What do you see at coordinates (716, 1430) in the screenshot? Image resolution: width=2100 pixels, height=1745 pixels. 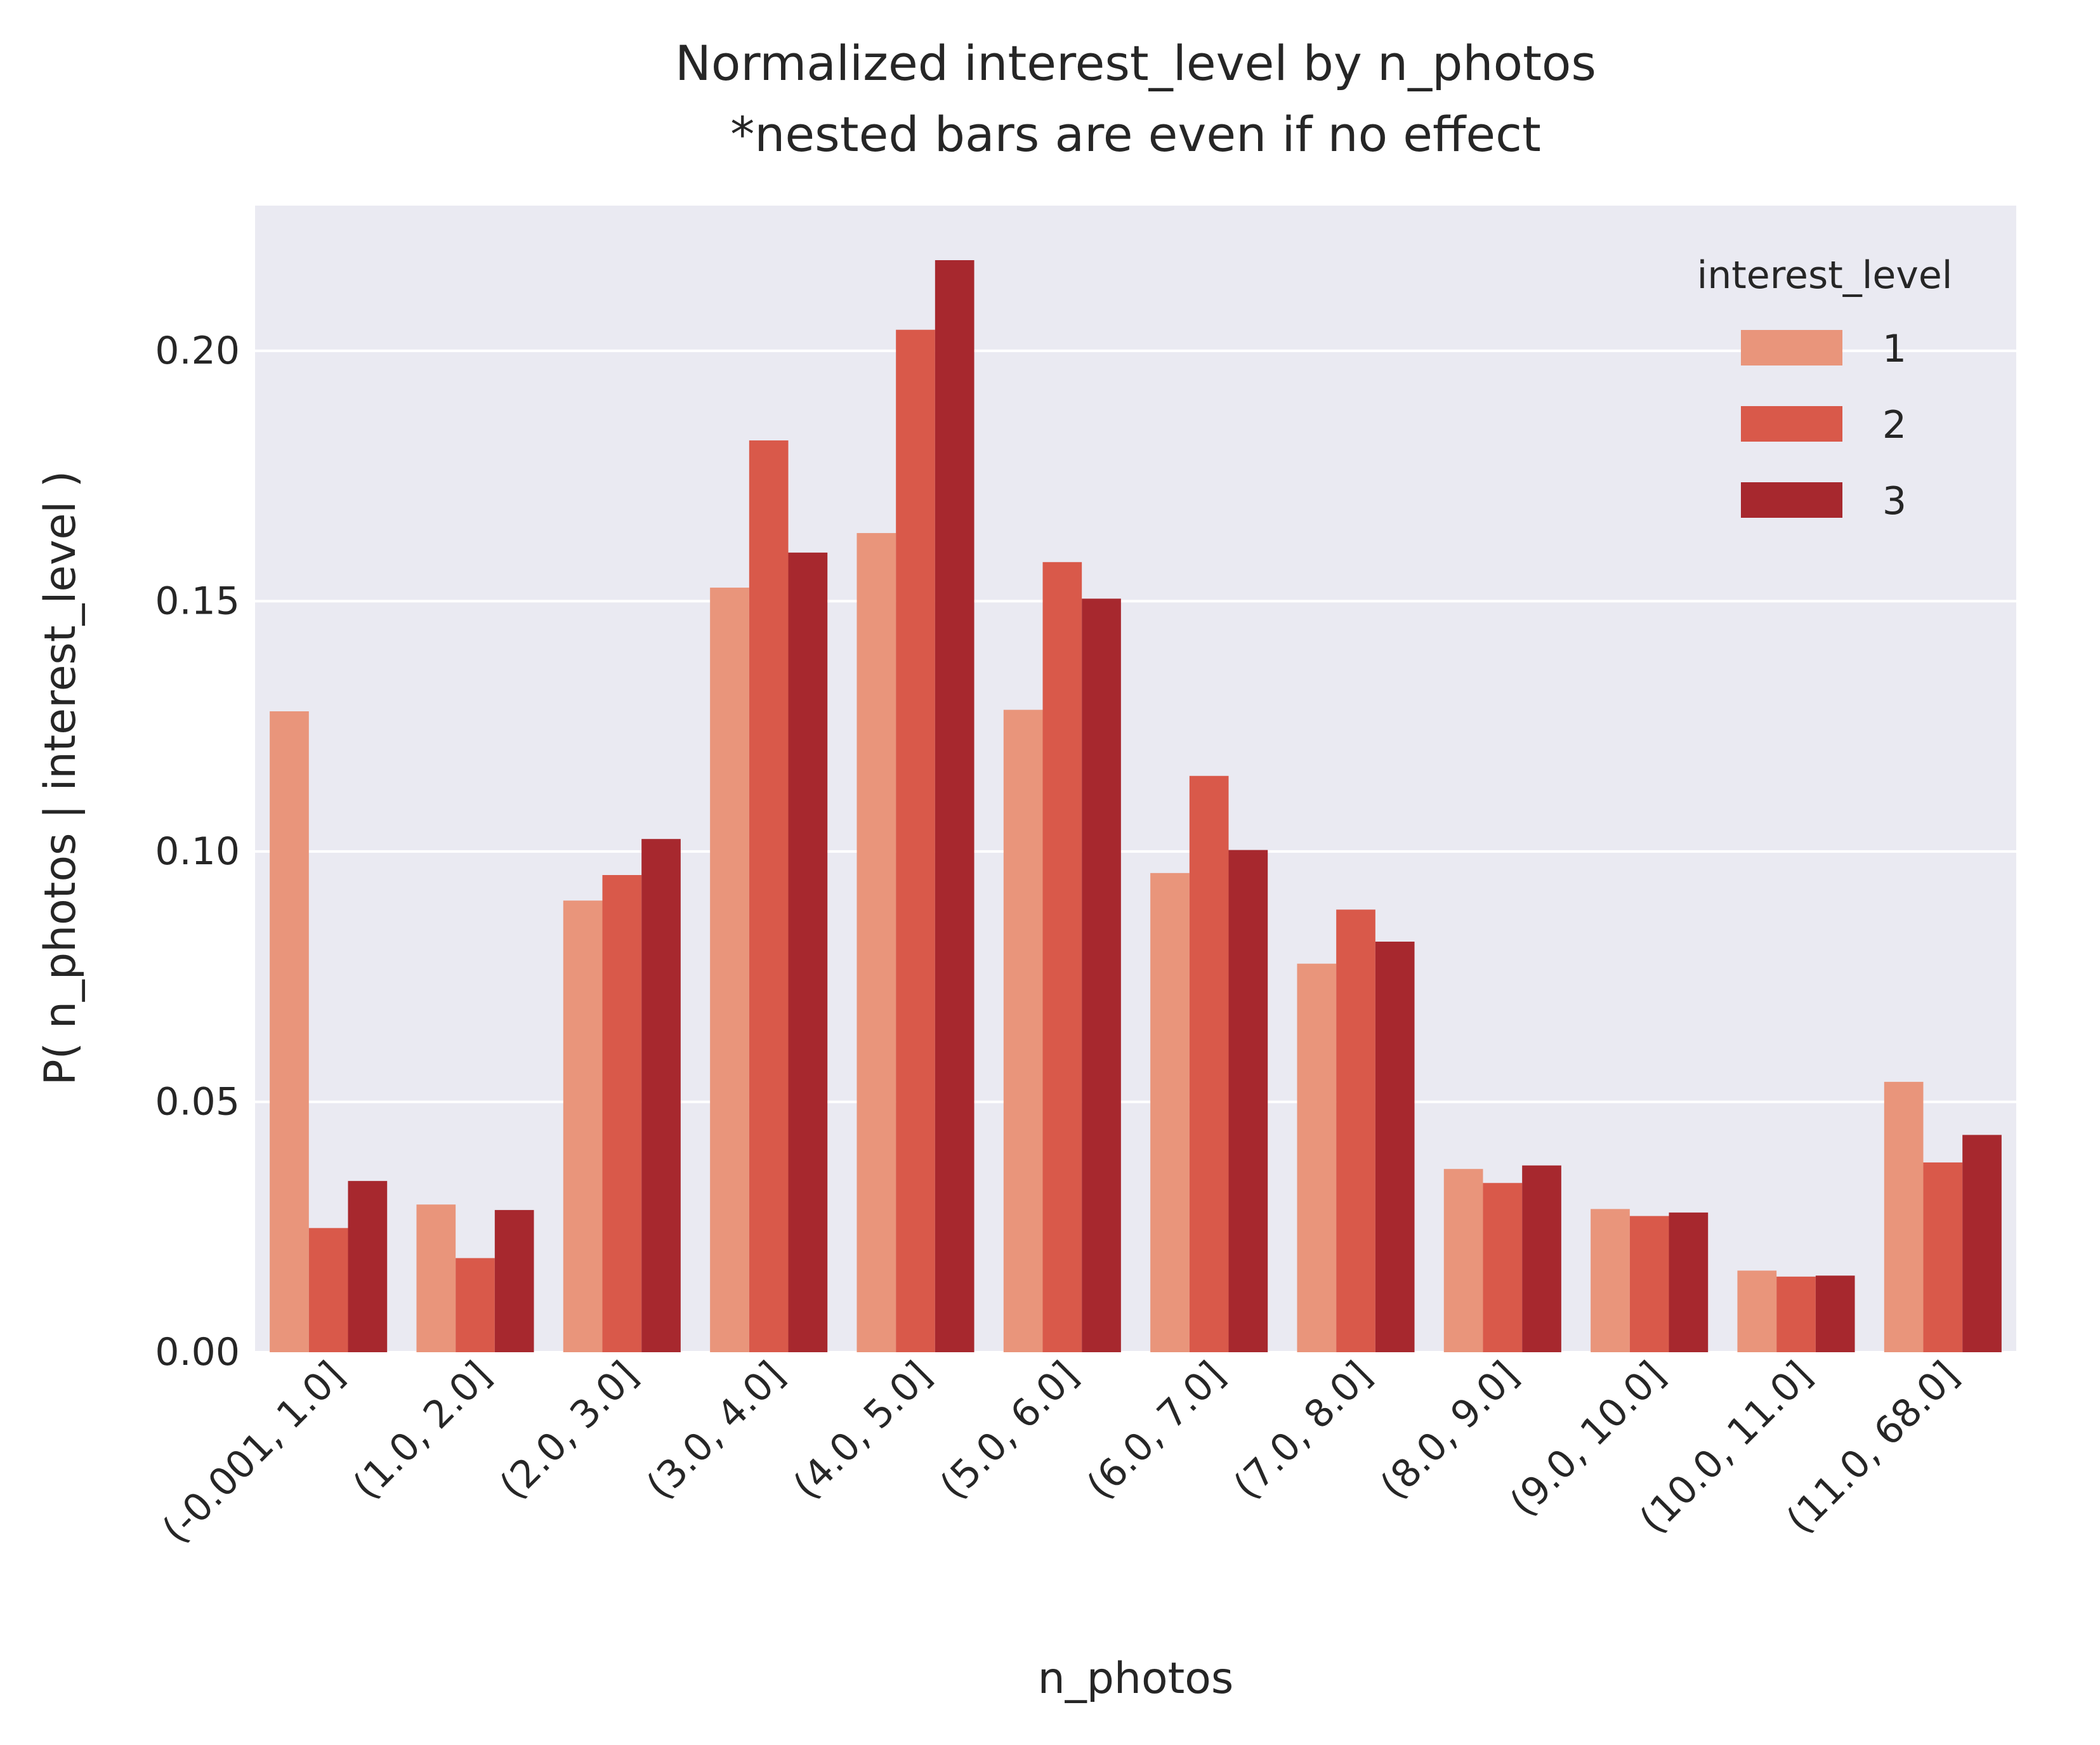 I see `x-tick-label: (3.0, 4.0]` at bounding box center [716, 1430].